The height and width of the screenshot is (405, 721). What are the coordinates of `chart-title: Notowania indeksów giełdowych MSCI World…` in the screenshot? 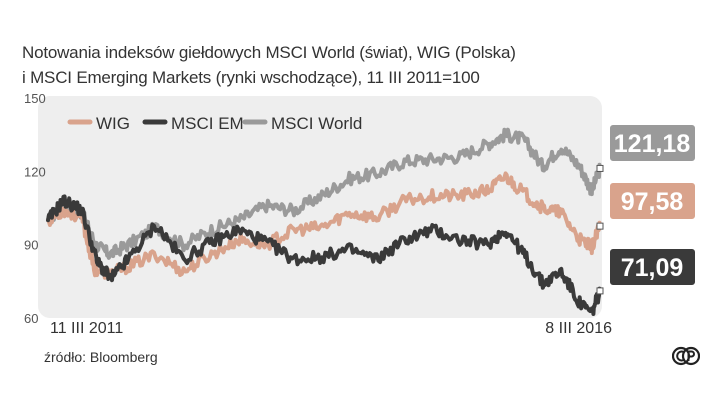 It's located at (269, 65).